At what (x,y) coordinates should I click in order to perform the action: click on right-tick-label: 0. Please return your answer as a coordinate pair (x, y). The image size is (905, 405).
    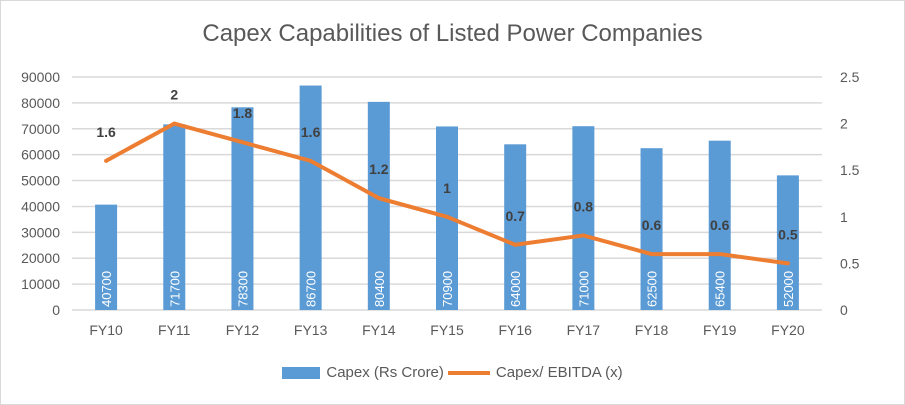
    Looking at the image, I should click on (844, 310).